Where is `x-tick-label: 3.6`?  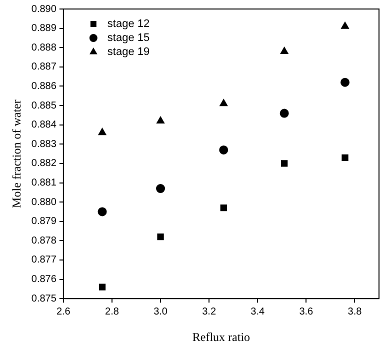
x-tick-label: 3.6 is located at coordinates (306, 312).